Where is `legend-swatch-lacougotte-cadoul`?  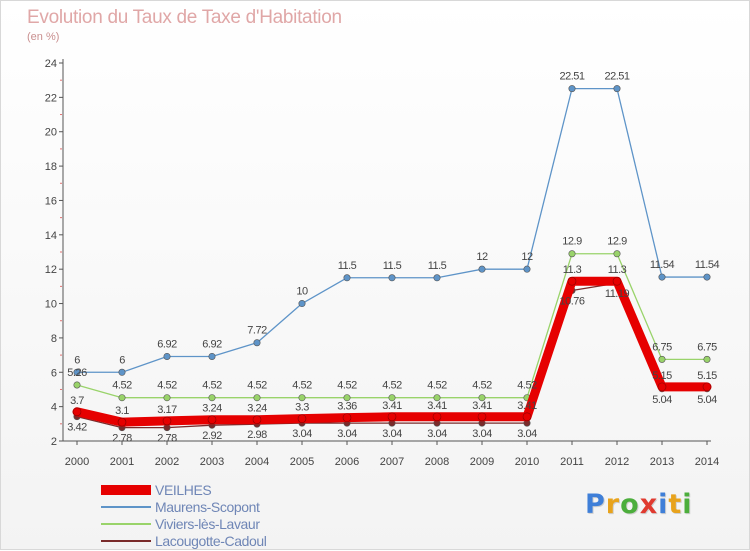 legend-swatch-lacougotte-cadoul is located at coordinates (126, 541).